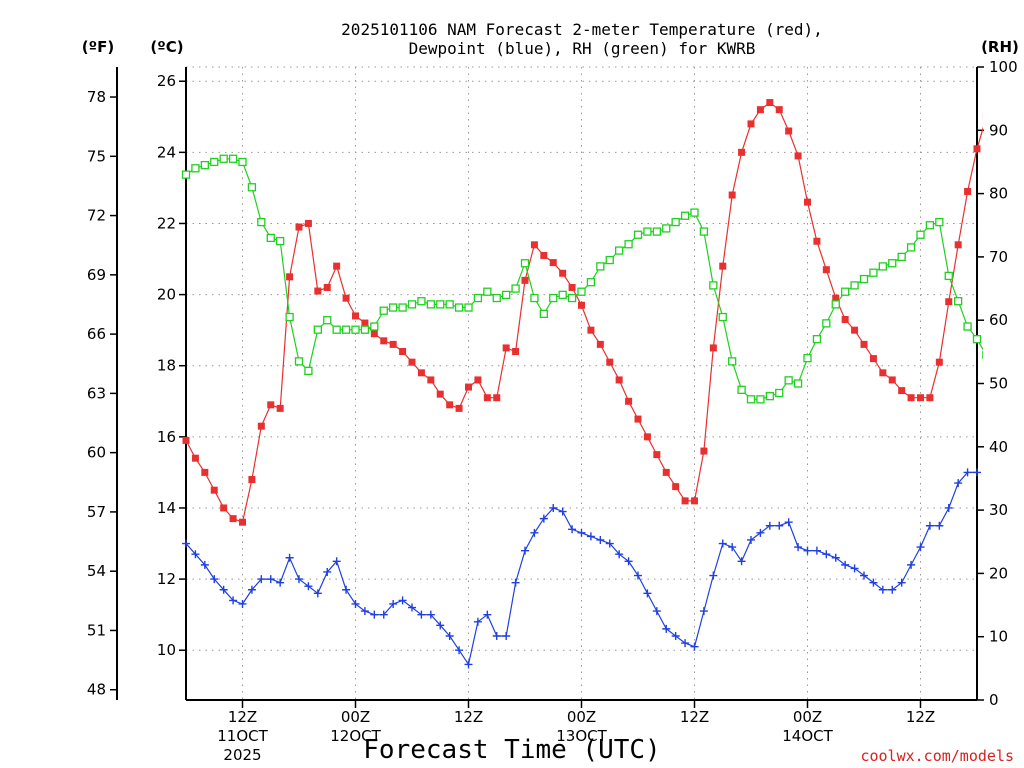 The image size is (1024, 768). I want to click on x-axis-title: Forecast Time (UTC), so click(511, 750).